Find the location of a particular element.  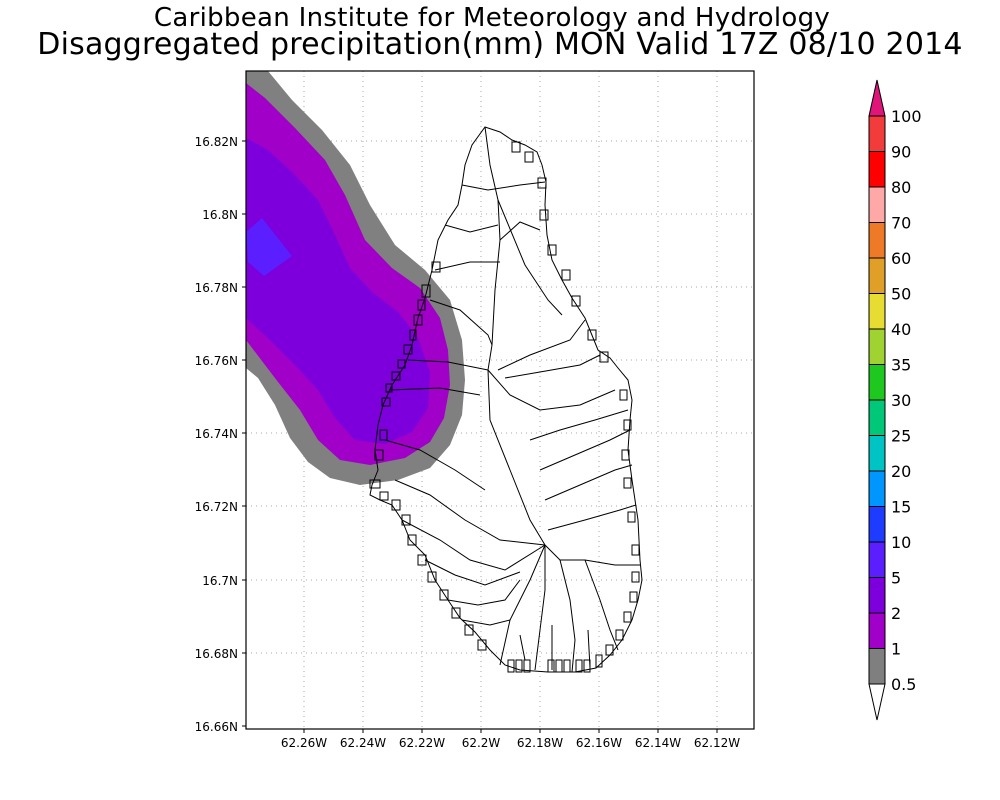

lat-label: 16.82N is located at coordinates (216, 142).